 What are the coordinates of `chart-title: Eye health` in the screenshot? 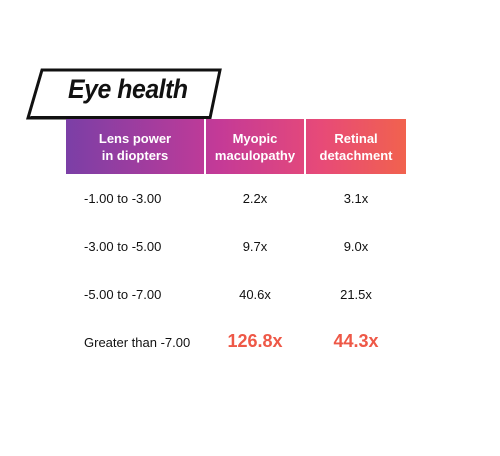 It's located at (128, 89).